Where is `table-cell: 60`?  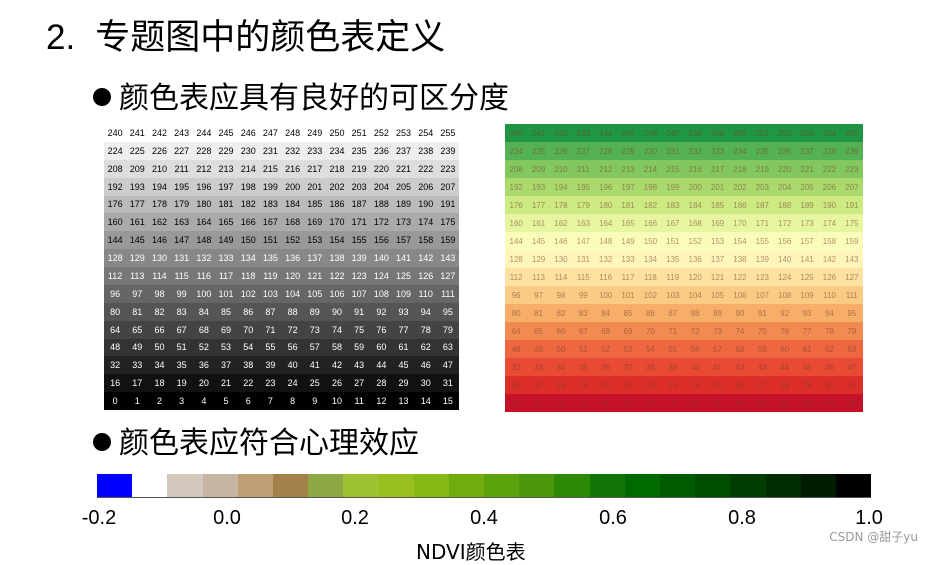 table-cell: 60 is located at coordinates (381, 347).